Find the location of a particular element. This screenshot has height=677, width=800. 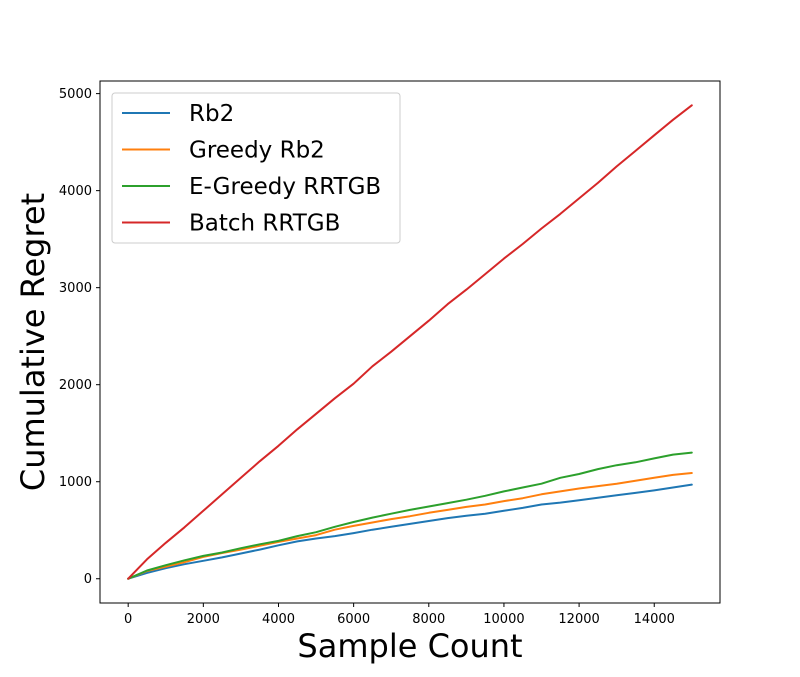

y-tick-label: 5000 is located at coordinates (75, 94).